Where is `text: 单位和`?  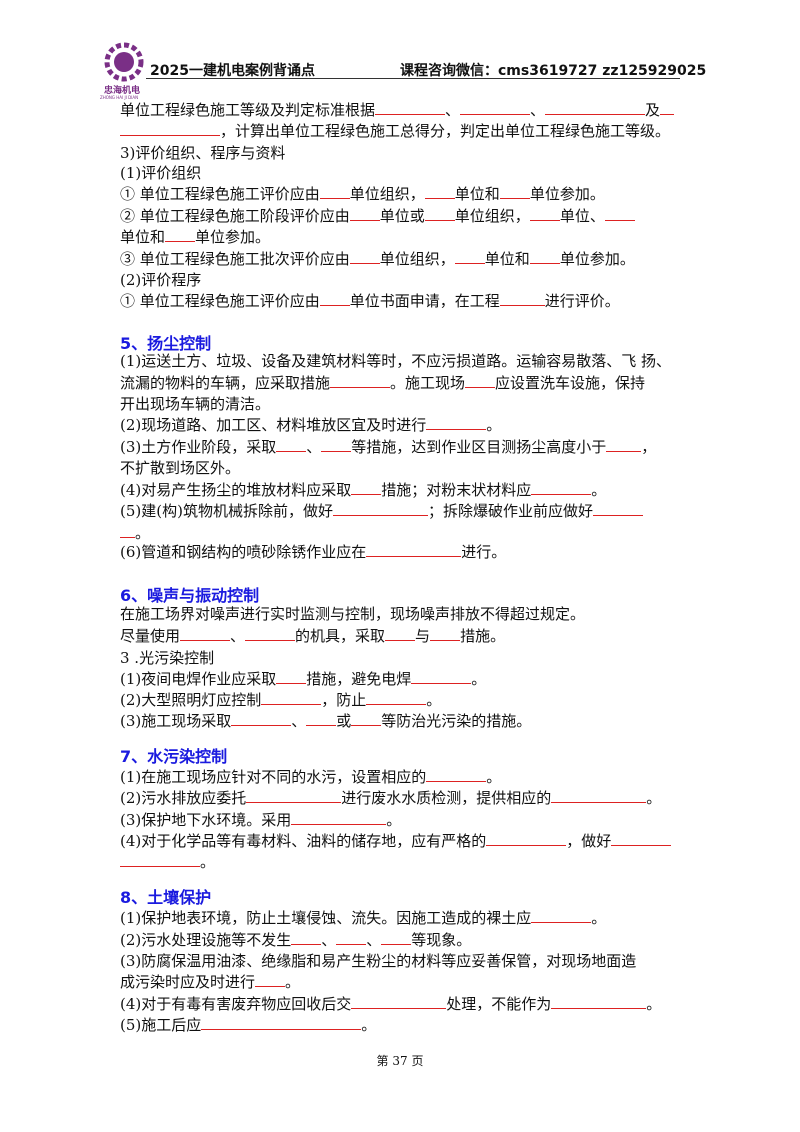
text: 单位和 is located at coordinates (143, 237).